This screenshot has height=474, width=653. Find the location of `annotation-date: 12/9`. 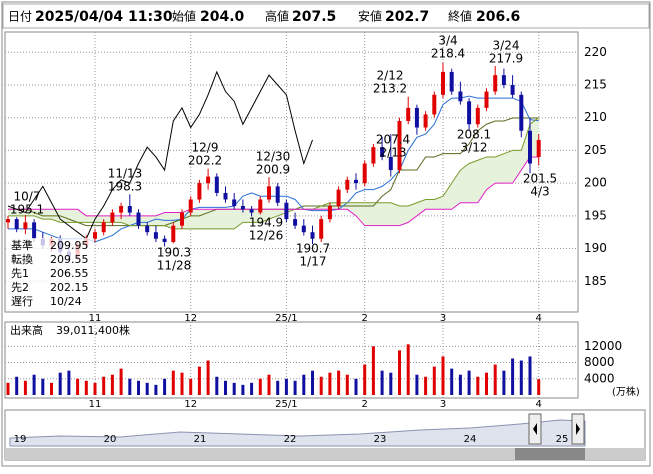

annotation-date: 12/9 is located at coordinates (205, 148).